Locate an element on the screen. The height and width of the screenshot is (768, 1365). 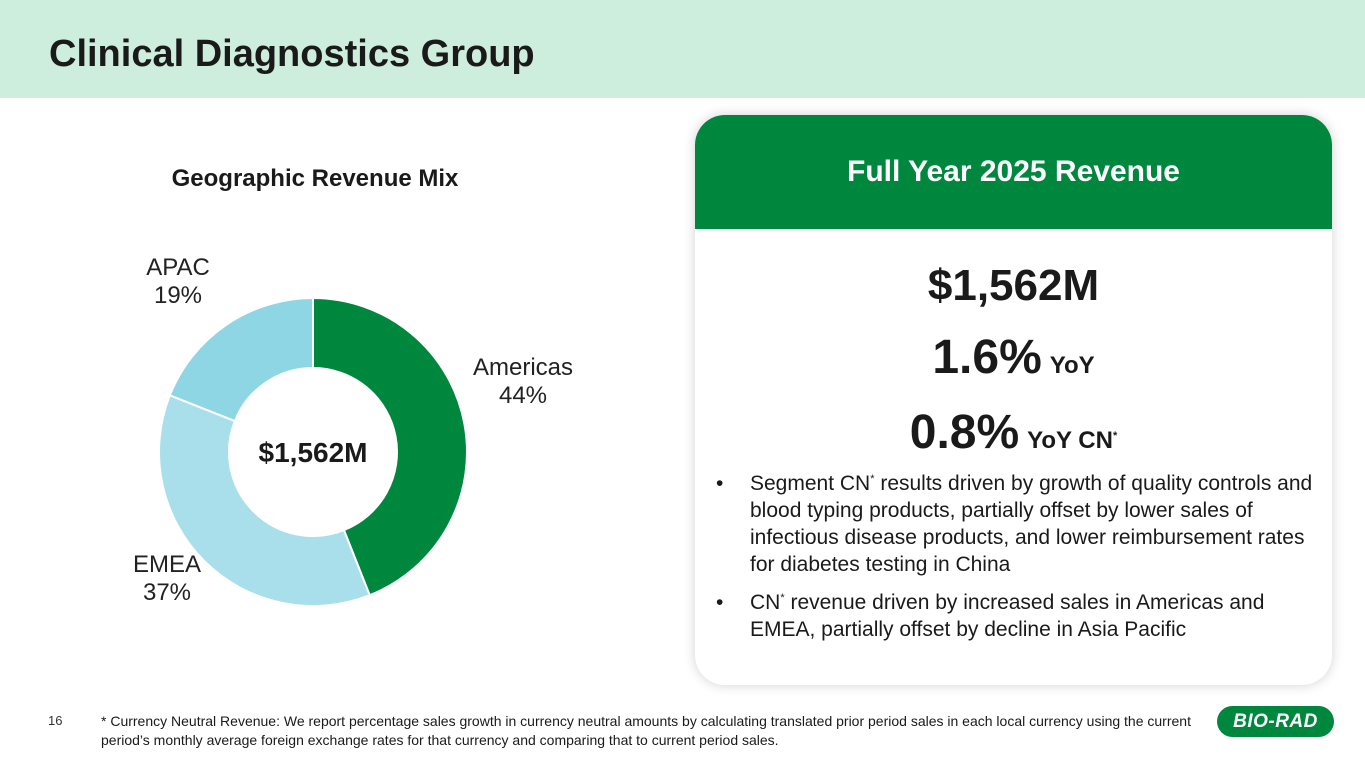
donut-chart: Americas 44% EMEA 37% APAC 19% $1,562M is located at coordinates (353, 430).